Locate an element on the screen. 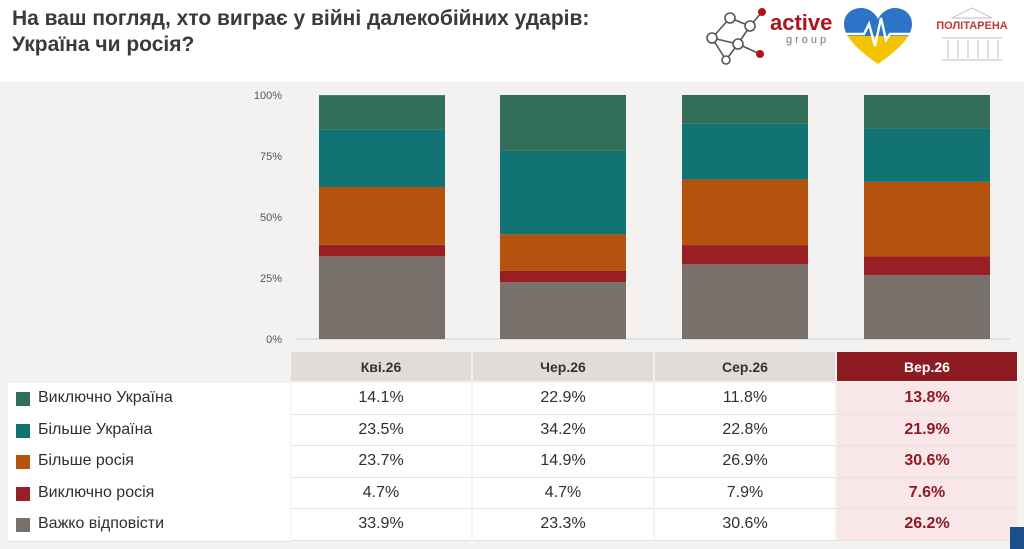 This screenshot has width=1024, height=549. table-cell: 34.2% is located at coordinates (563, 430).